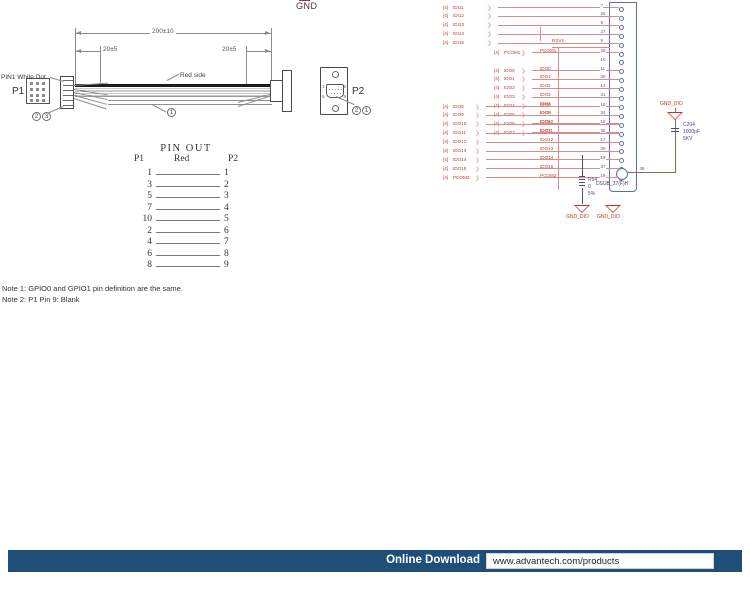  What do you see at coordinates (232, 159) in the screenshot?
I see `pinout-header-p2: P2` at bounding box center [232, 159].